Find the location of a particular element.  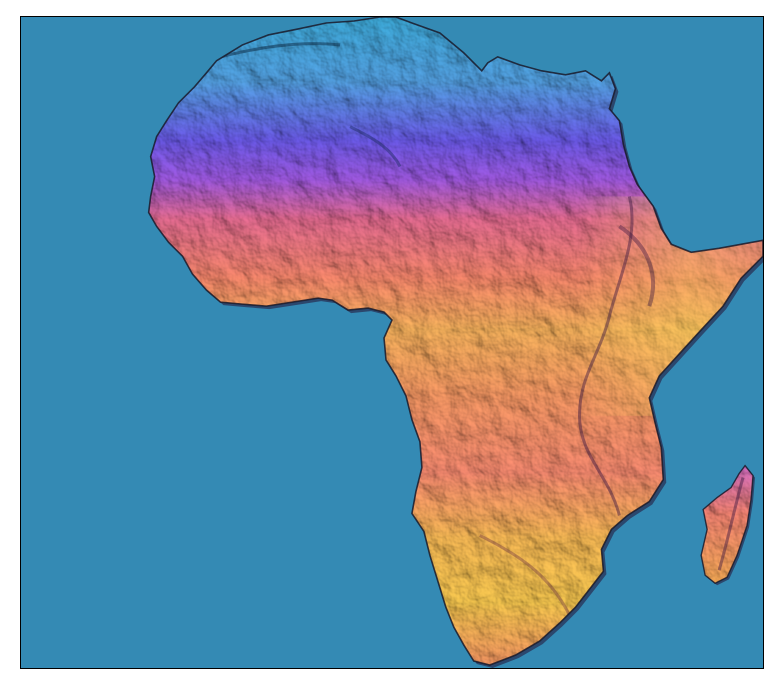

ahaggar-relief is located at coordinates (375, 146).